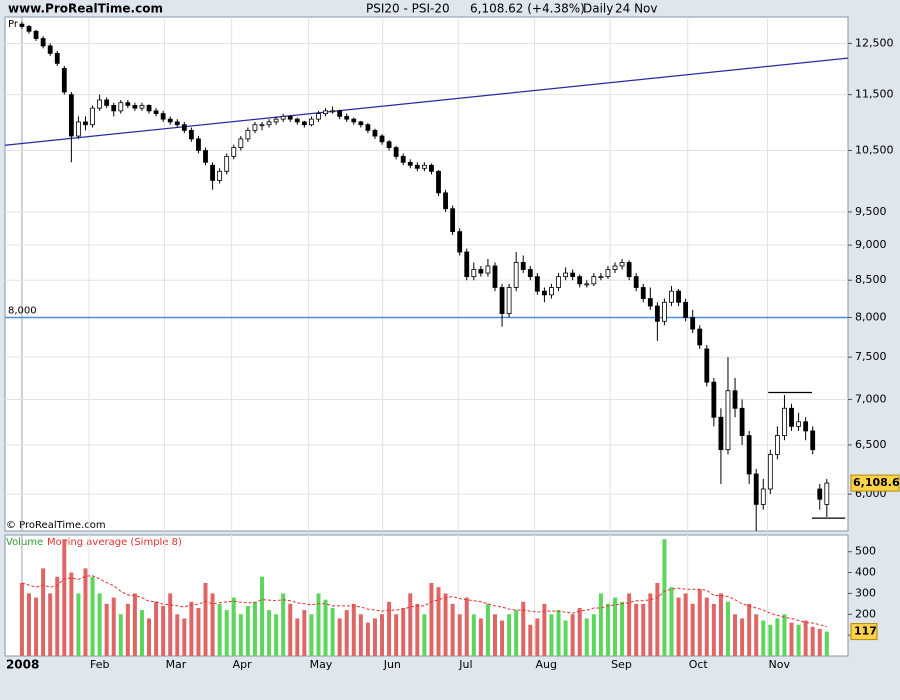  I want to click on x-tick-label: Feb, so click(99, 664).